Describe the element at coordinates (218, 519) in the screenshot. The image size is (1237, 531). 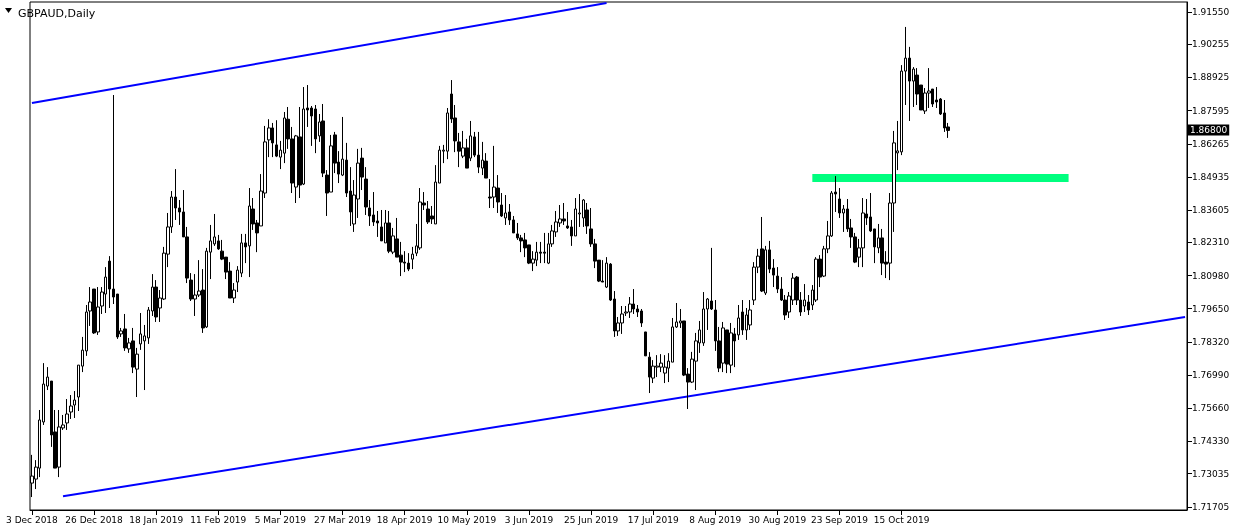
I see `x-tick-label: 11 Feb 2019` at that location.